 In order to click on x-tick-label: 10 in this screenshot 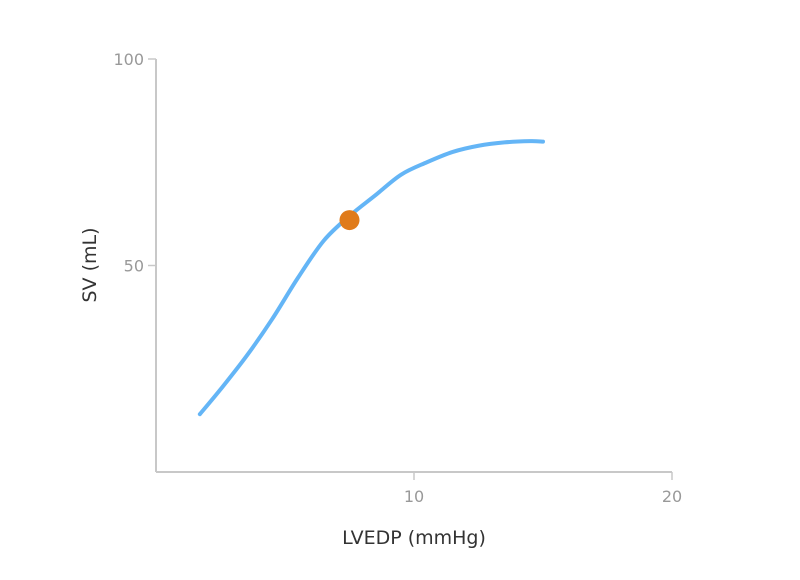, I will do `click(414, 496)`.